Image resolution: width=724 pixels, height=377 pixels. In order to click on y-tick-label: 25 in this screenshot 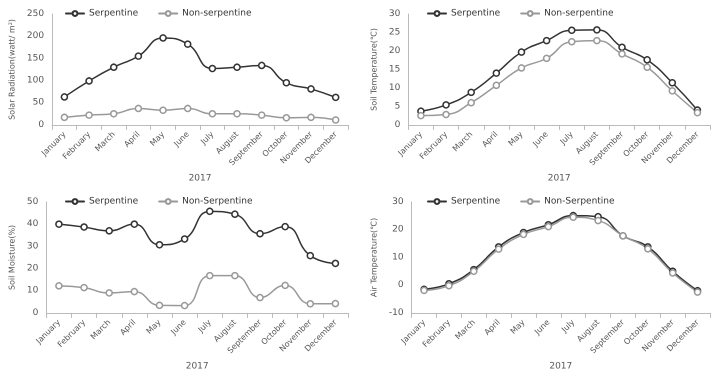, I will do `click(394, 32)`.